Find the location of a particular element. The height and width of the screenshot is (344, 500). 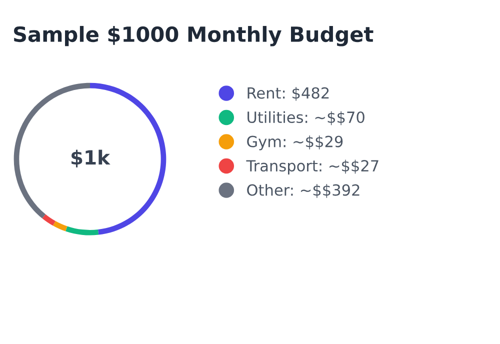

legend-label: Gym: ~$$29 is located at coordinates (295, 142).